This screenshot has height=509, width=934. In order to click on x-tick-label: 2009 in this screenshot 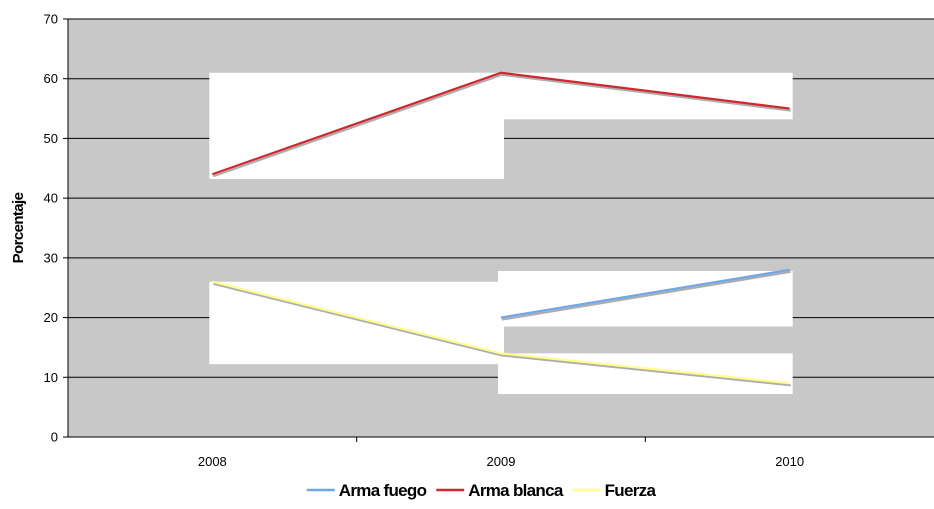, I will do `click(501, 461)`.